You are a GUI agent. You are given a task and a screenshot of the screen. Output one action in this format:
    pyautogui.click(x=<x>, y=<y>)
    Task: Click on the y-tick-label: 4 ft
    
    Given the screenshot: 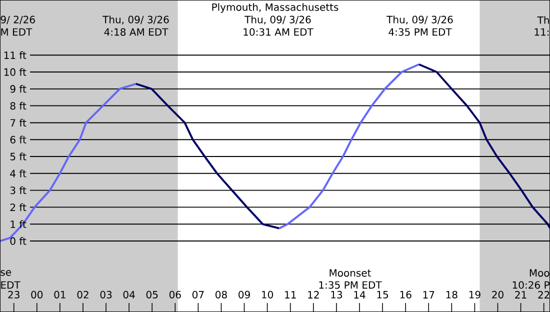 What is the action you would take?
    pyautogui.click(x=18, y=174)
    